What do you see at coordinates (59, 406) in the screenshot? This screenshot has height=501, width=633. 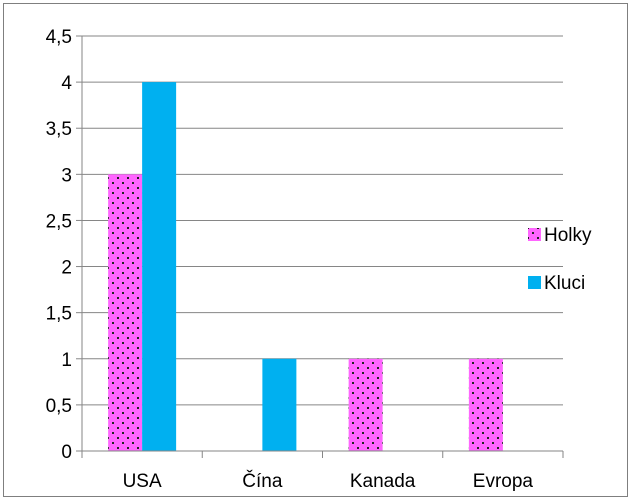 I see `y-tick-label: 0,5` at bounding box center [59, 406].